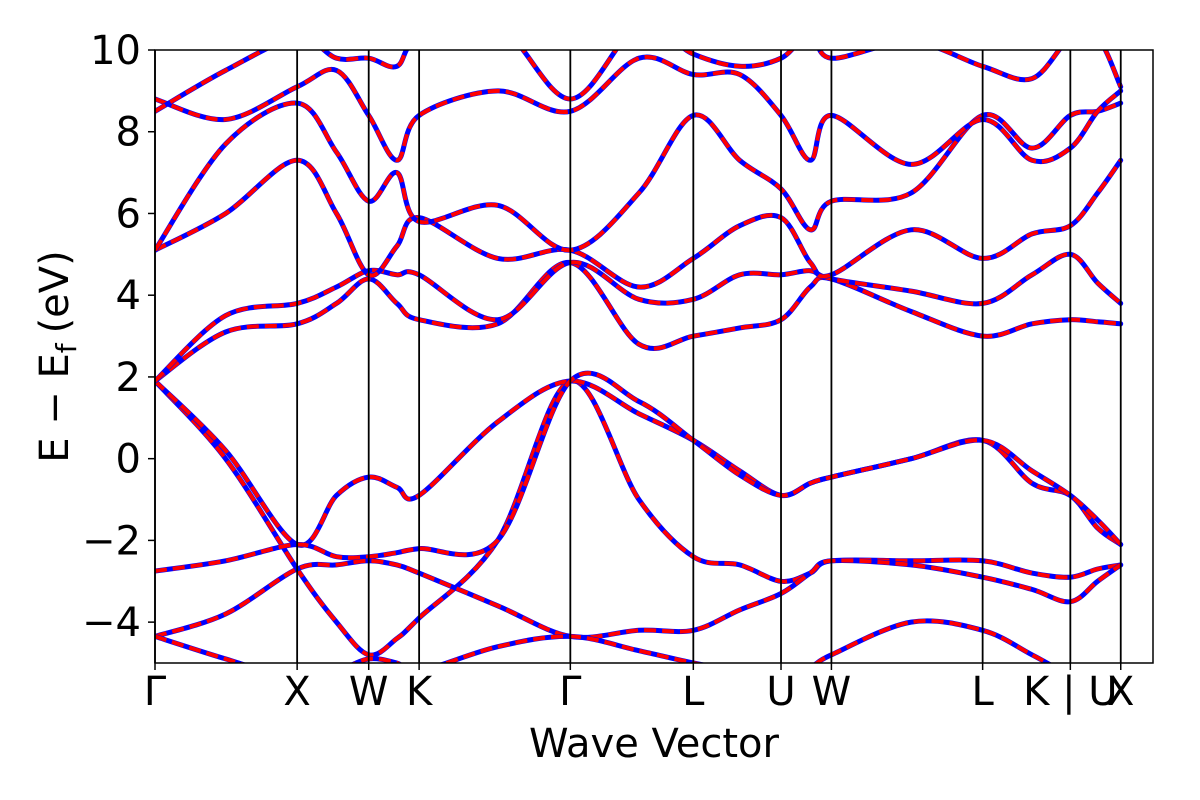  What do you see at coordinates (55, 291) in the screenshot?
I see `y-axis-label-unit: (eV)` at bounding box center [55, 291].